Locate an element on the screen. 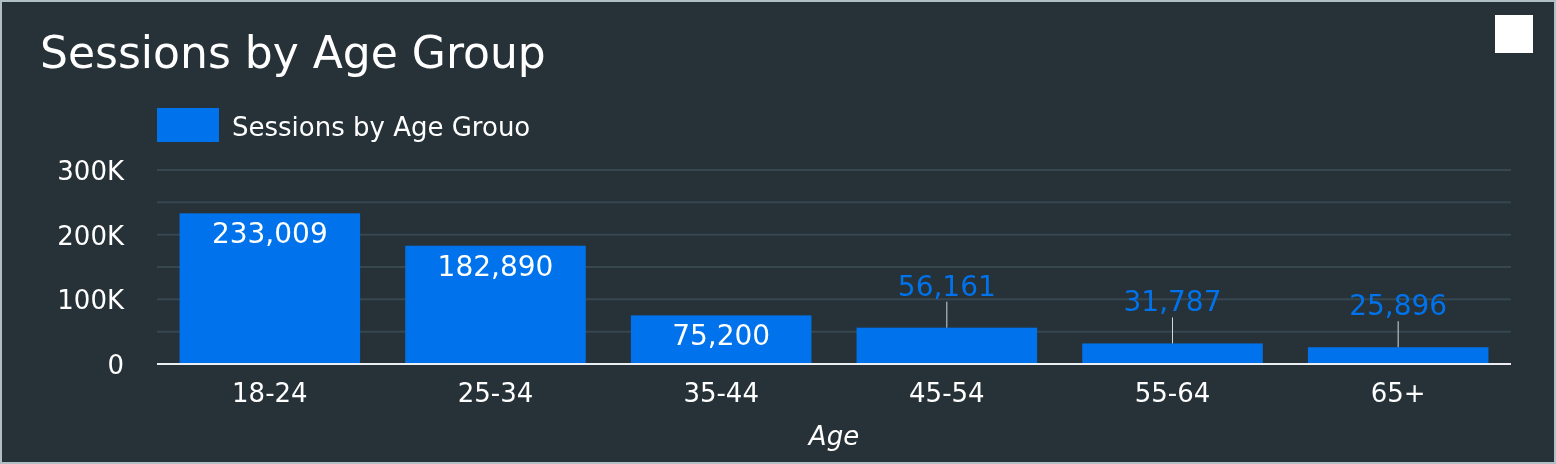 The height and width of the screenshot is (464, 1556). x-tick-label: 55-64 is located at coordinates (1172, 393).